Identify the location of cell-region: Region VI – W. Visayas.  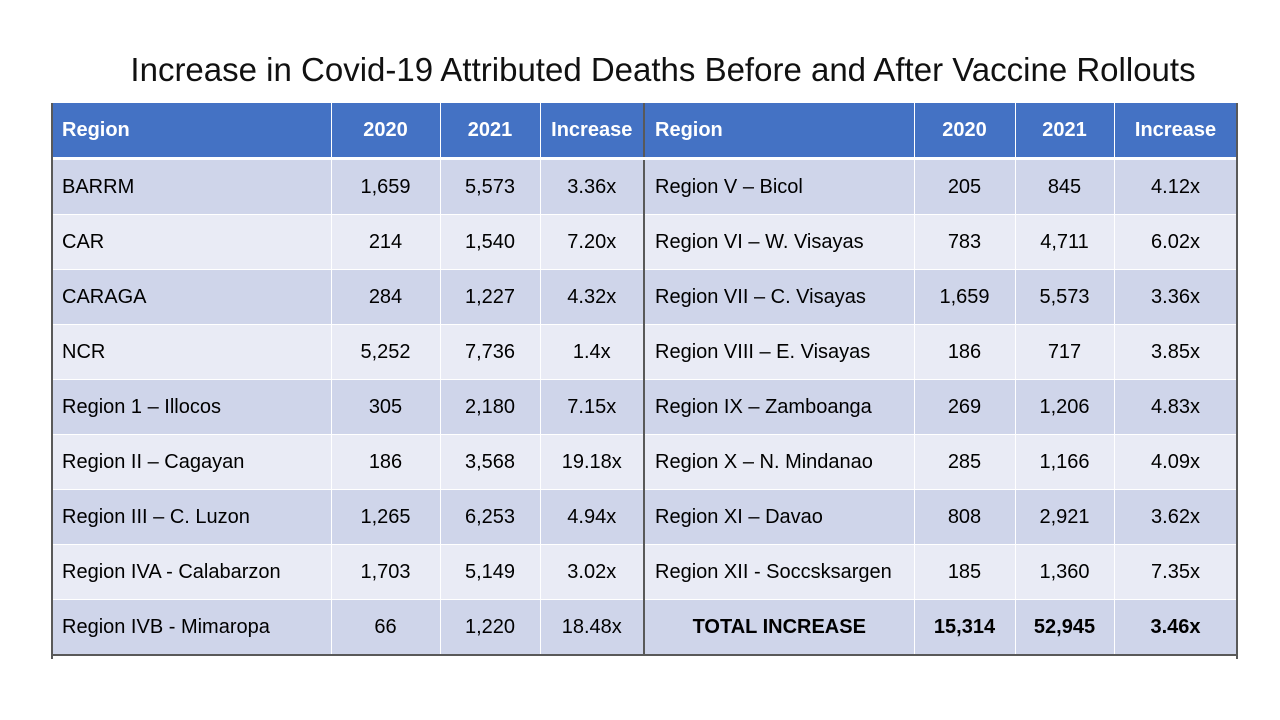
(779, 242).